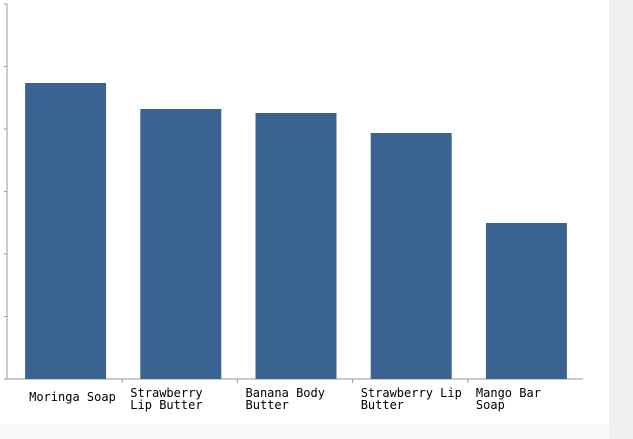  What do you see at coordinates (304, 431) in the screenshot?
I see `bottom-margin` at bounding box center [304, 431].